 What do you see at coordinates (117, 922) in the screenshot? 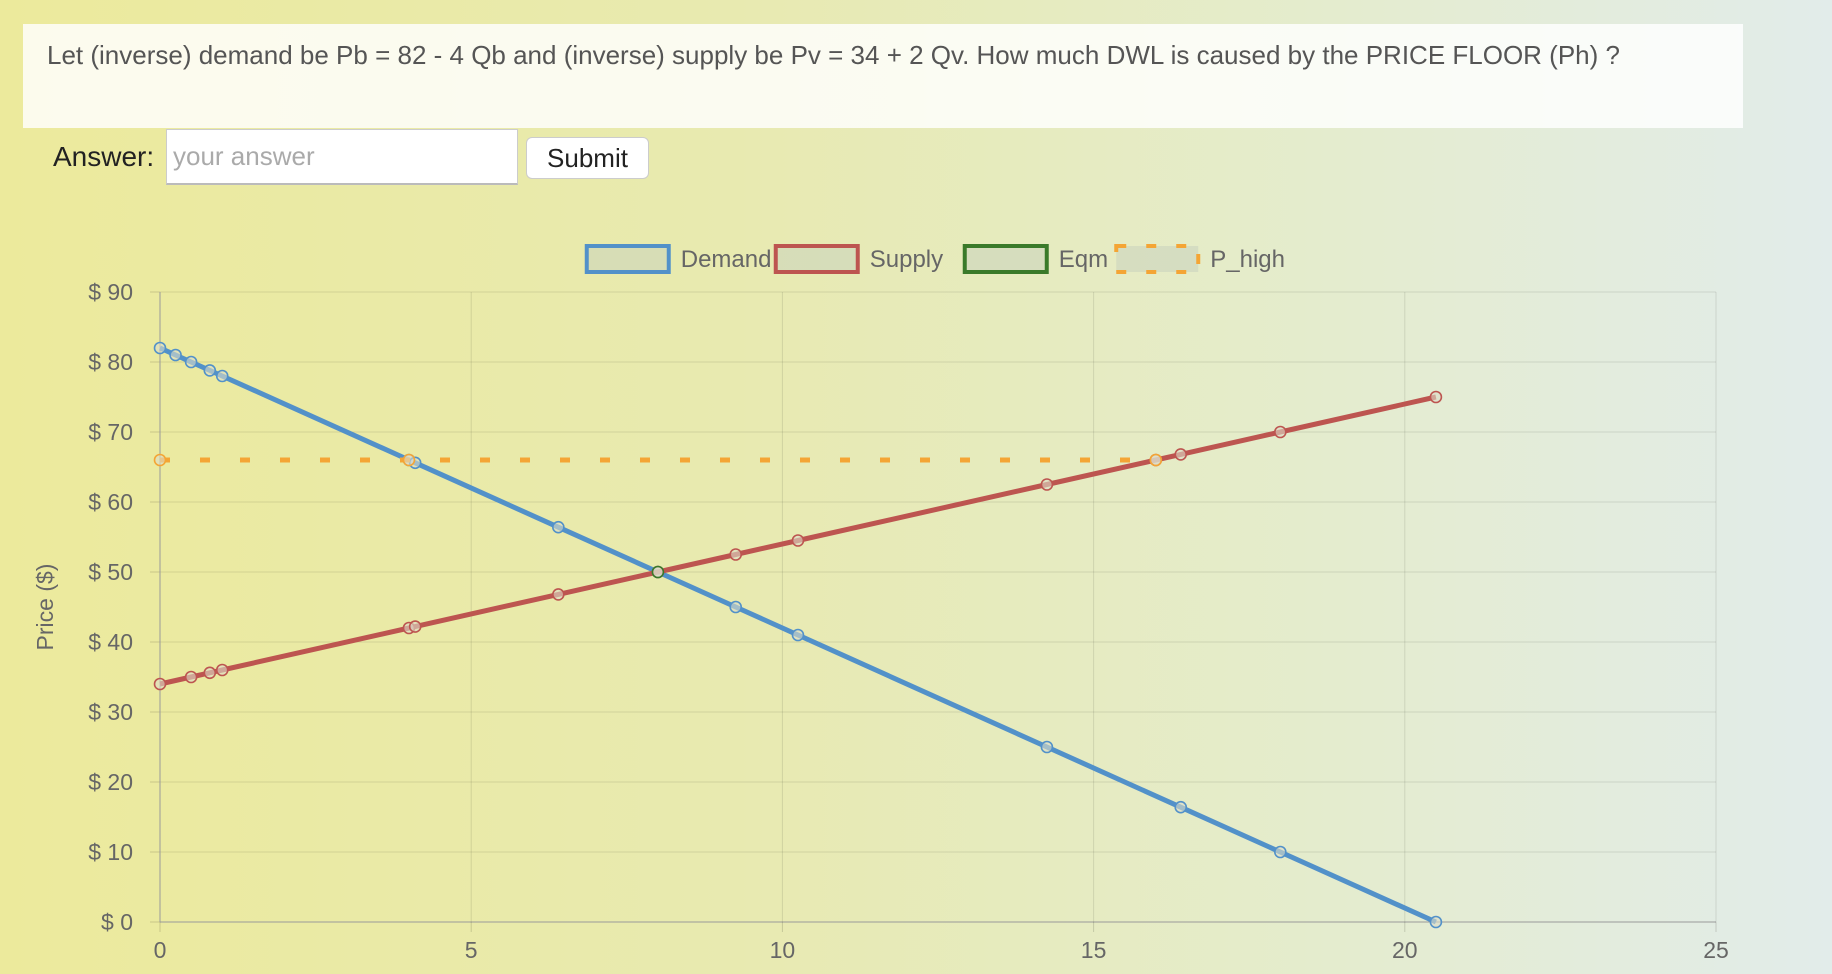
I see `y-tick-label: $ 0` at bounding box center [117, 922].